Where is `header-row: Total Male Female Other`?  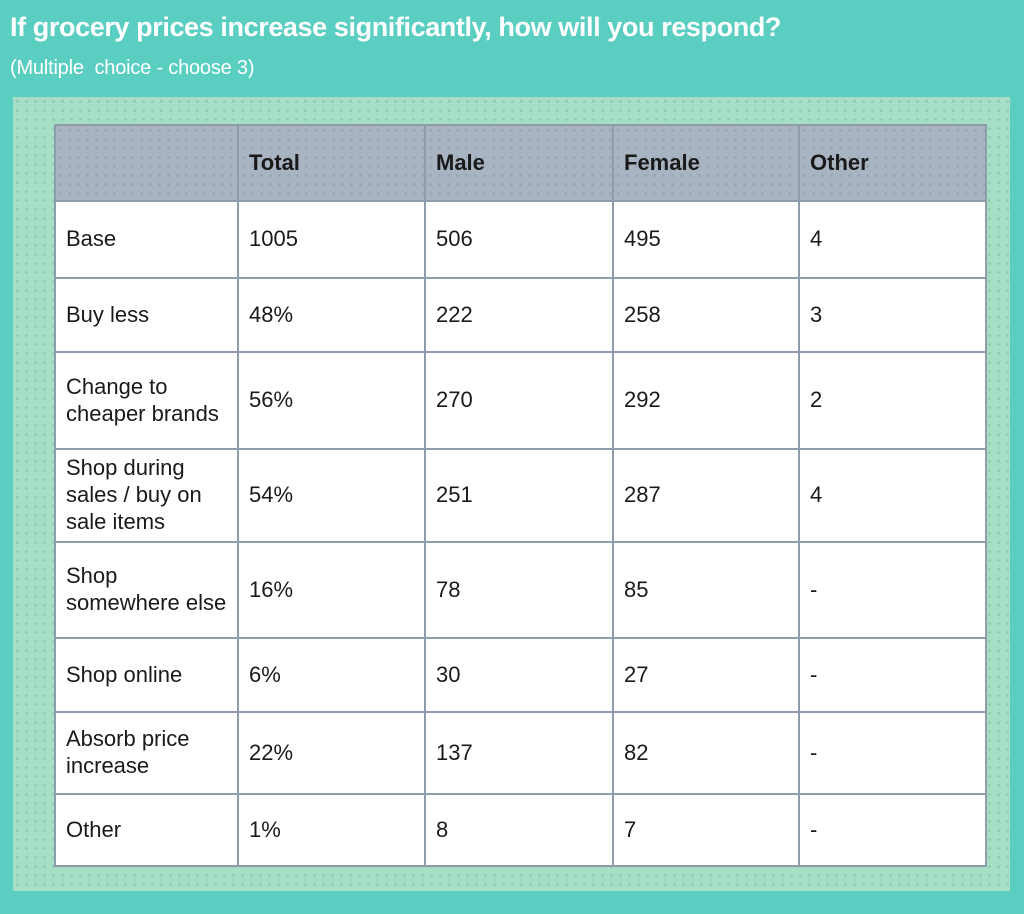 header-row: Total Male Female Other is located at coordinates (520, 163).